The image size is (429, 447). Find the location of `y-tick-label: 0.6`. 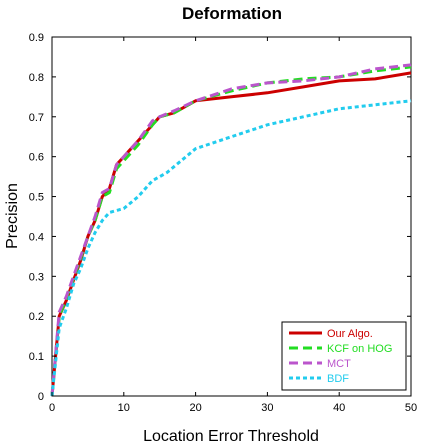

y-tick-label: 0.6 is located at coordinates (36, 158).